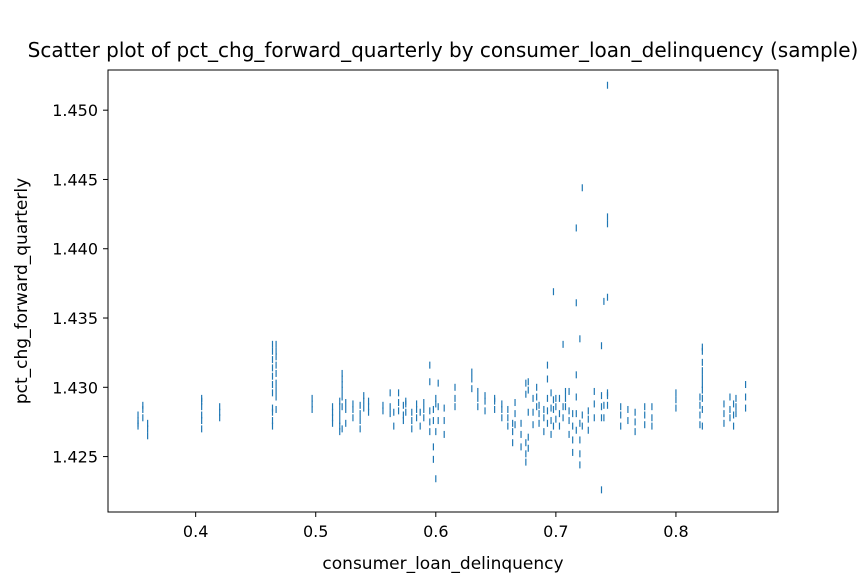  I want to click on x-tick-label: 0.4, so click(195, 531).